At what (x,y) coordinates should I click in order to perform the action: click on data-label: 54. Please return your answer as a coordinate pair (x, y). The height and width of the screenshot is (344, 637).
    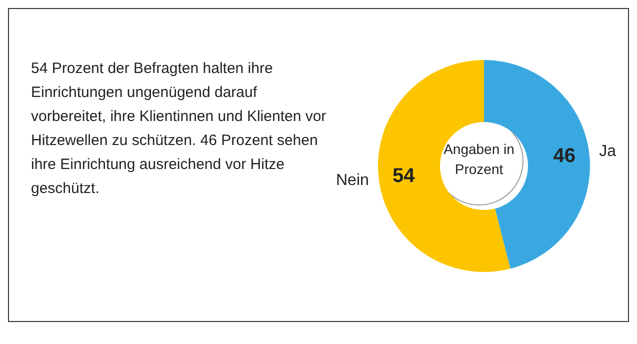
    Looking at the image, I should click on (404, 176).